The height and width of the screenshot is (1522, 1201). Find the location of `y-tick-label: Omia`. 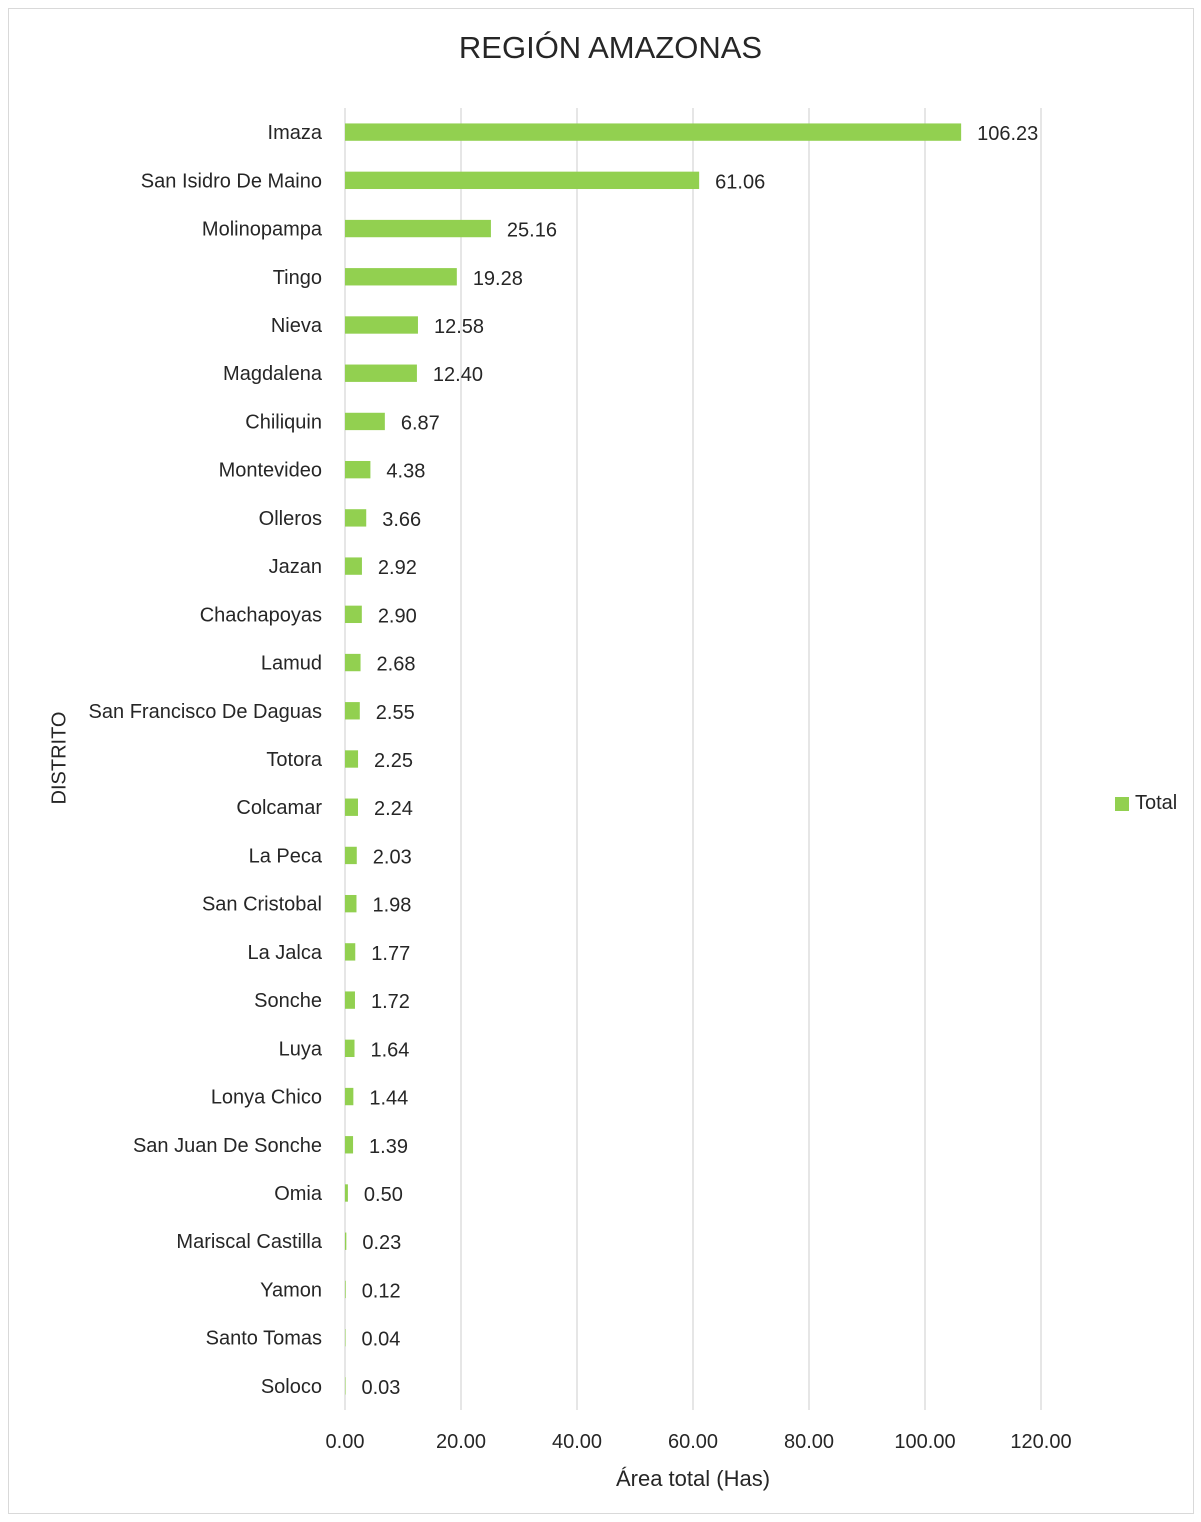

y-tick-label: Omia is located at coordinates (298, 1194).